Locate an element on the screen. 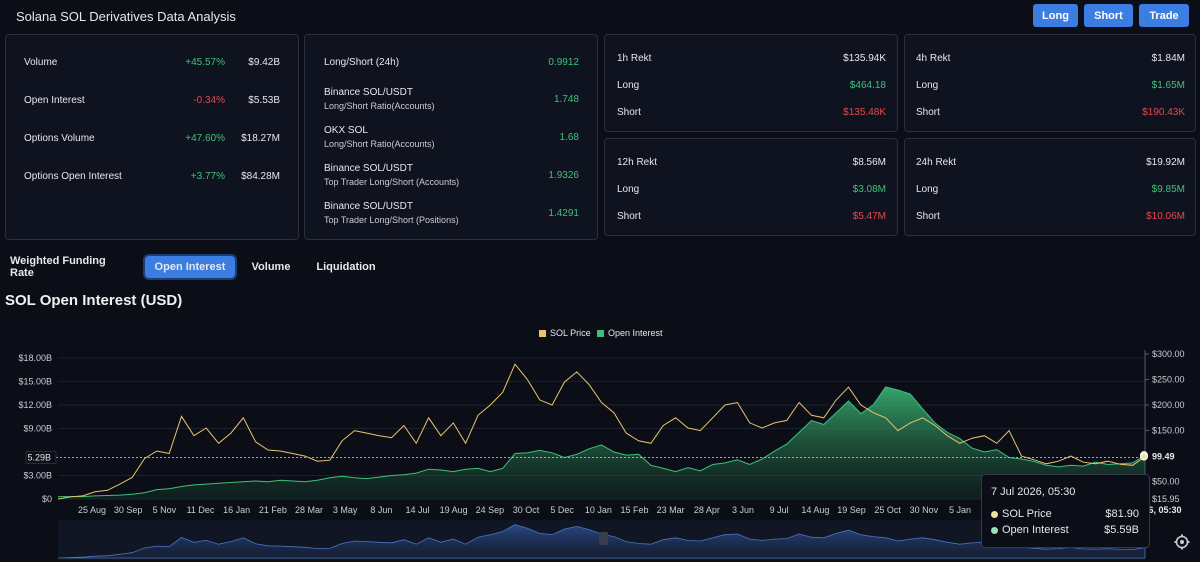 The width and height of the screenshot is (1200, 562). rekt-12h-panel: 12h Rekt $8.56M Long $3.08M Short $5.47M is located at coordinates (751, 187).